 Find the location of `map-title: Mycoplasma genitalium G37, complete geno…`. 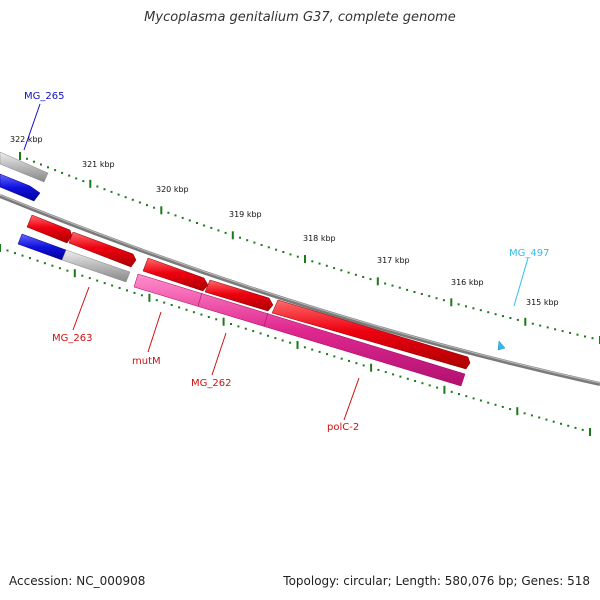

map-title: Mycoplasma genitalium G37, complete geno… is located at coordinates (300, 17).